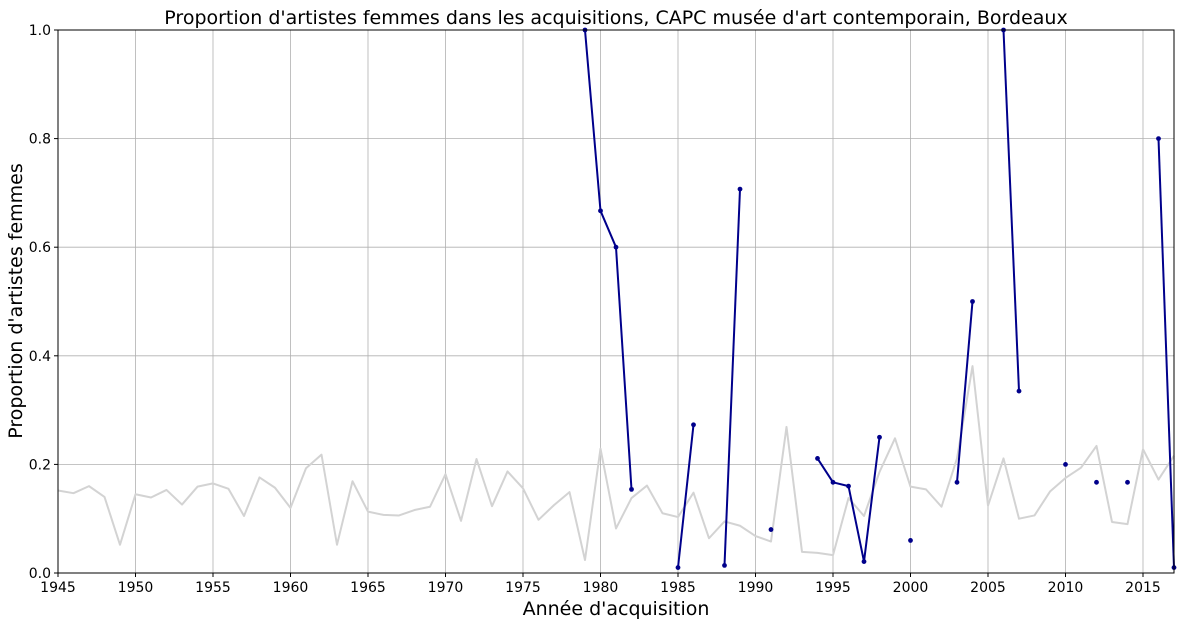  I want to click on series-2-point-1988, so click(724, 565).